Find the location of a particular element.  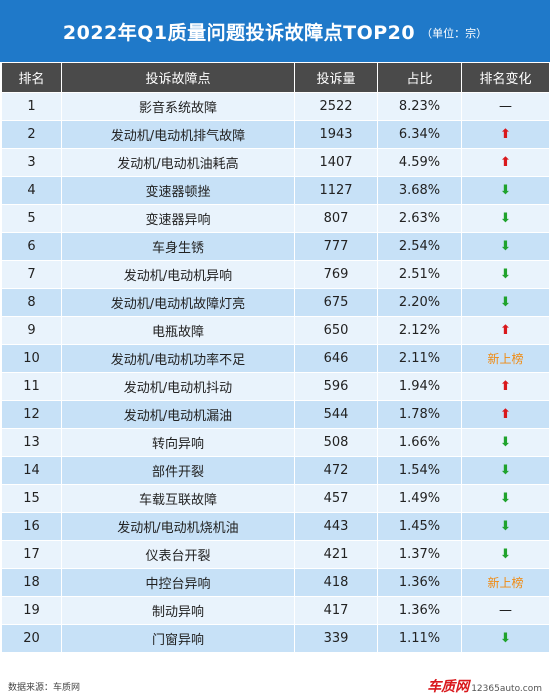

rank-cell: 1 is located at coordinates (31, 106).